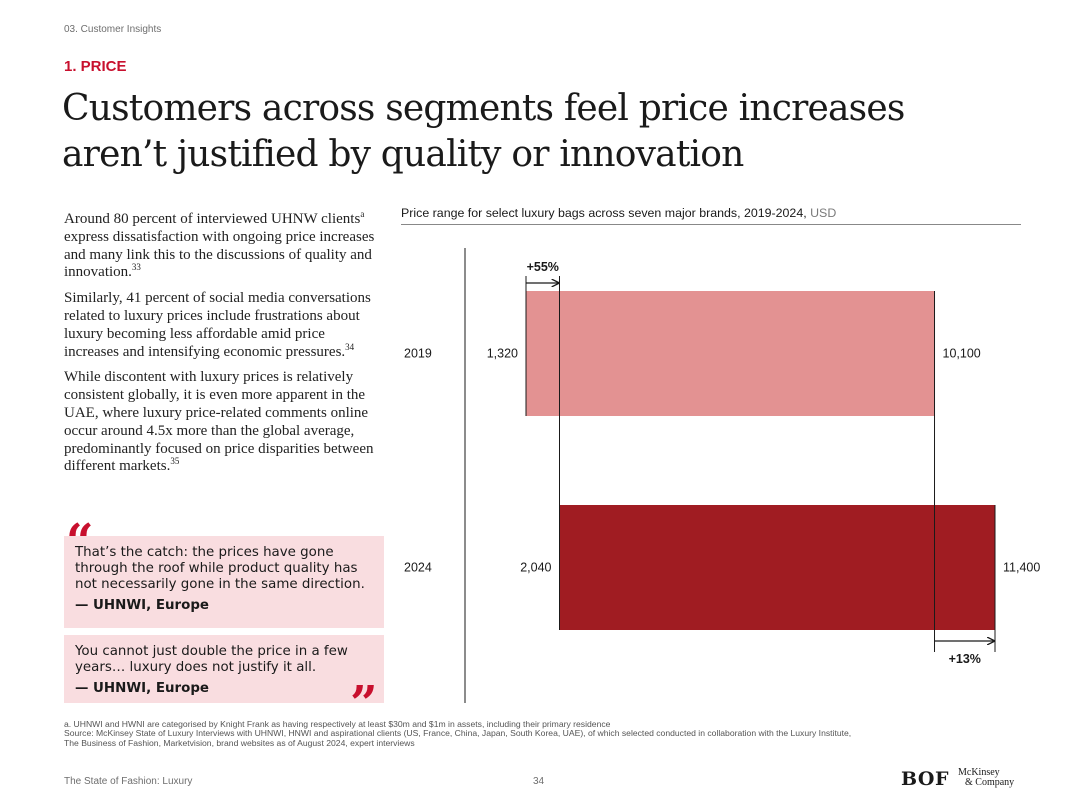 Image resolution: width=1080 pixels, height=810 pixels. I want to click on bar-2019, so click(730, 353).